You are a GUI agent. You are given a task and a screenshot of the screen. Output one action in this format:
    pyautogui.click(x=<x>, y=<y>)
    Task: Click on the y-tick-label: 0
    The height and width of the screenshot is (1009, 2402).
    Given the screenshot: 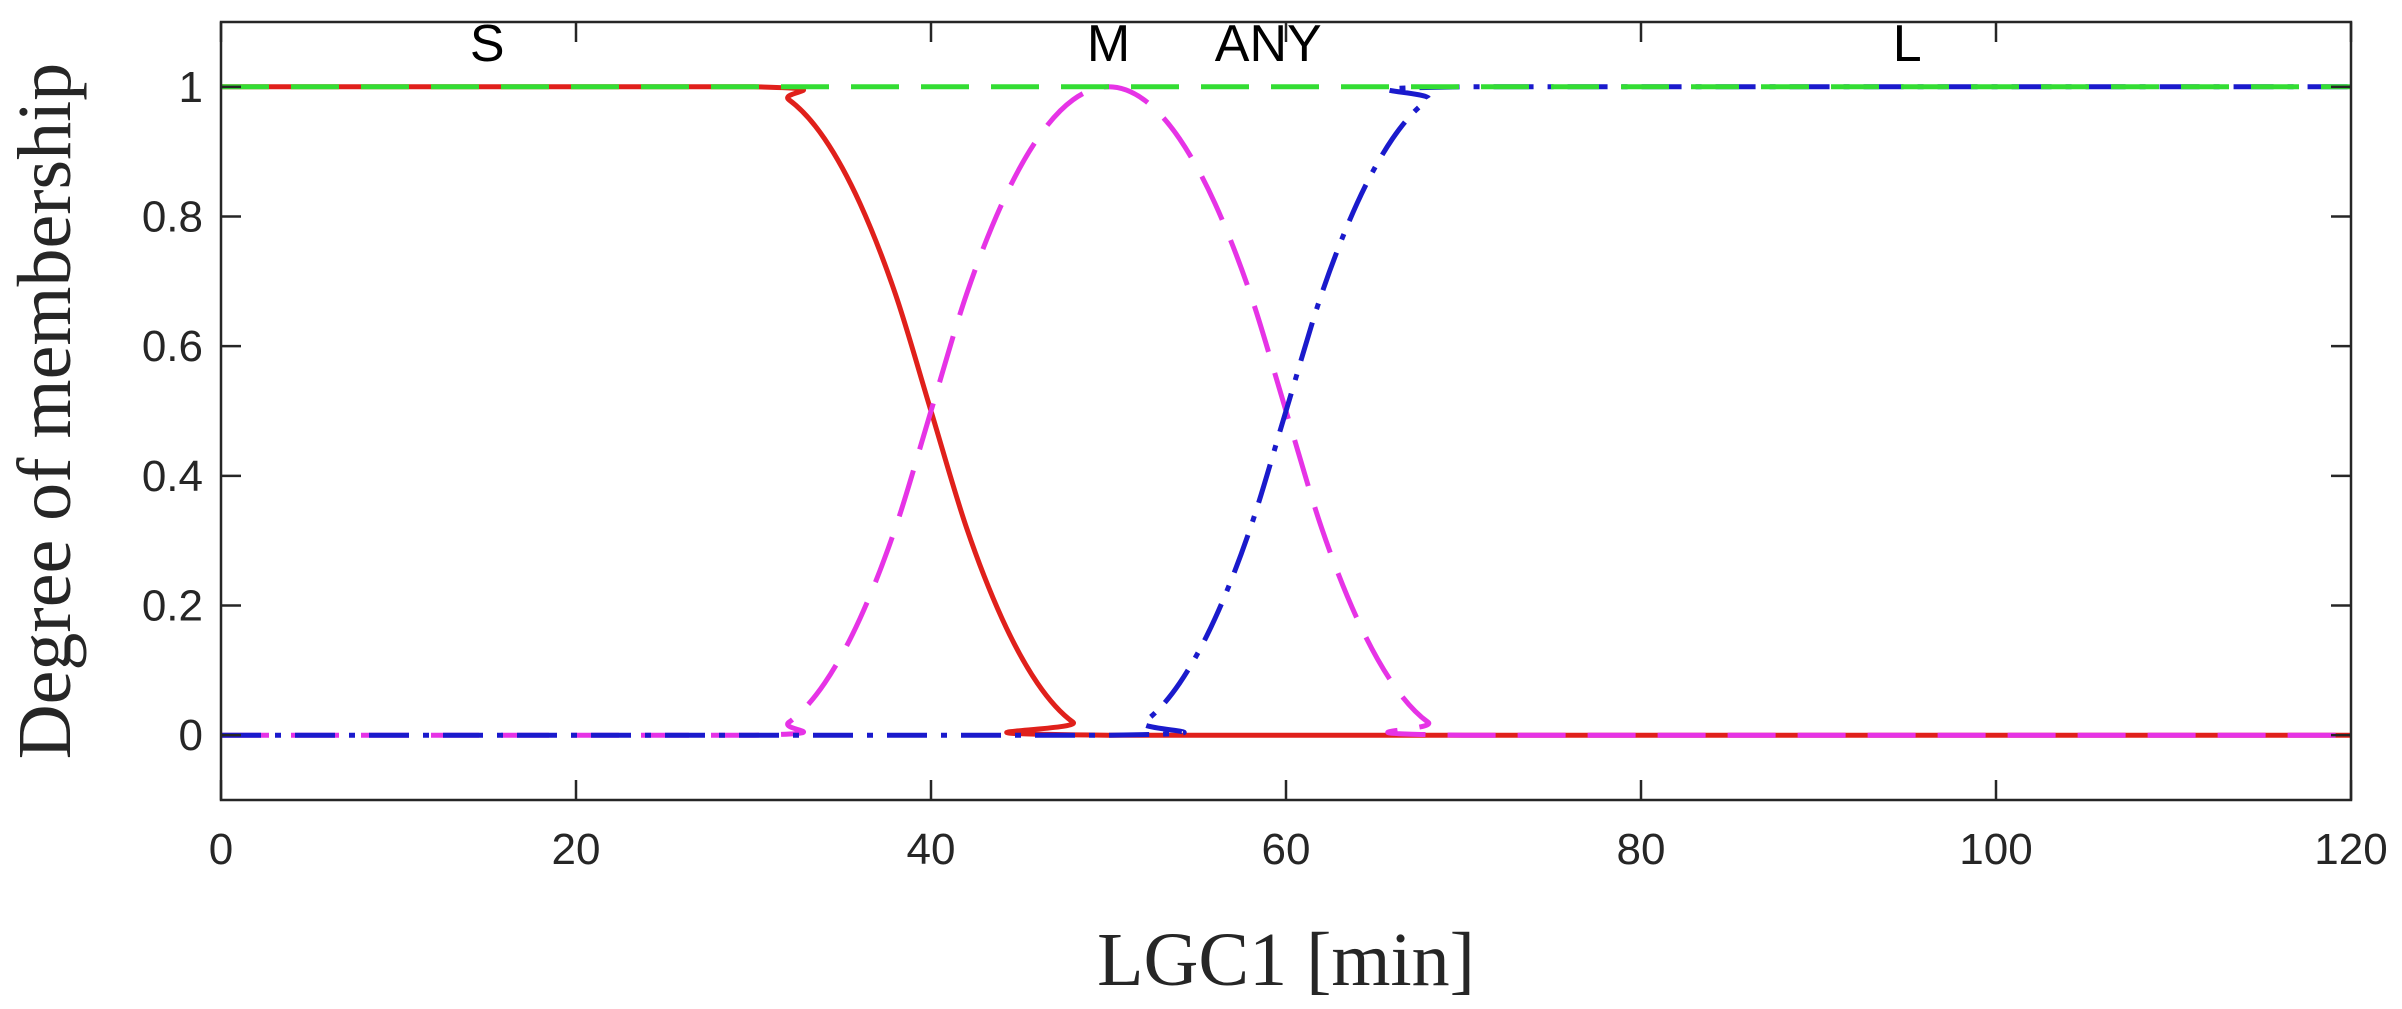 What is the action you would take?
    pyautogui.click(x=191, y=735)
    